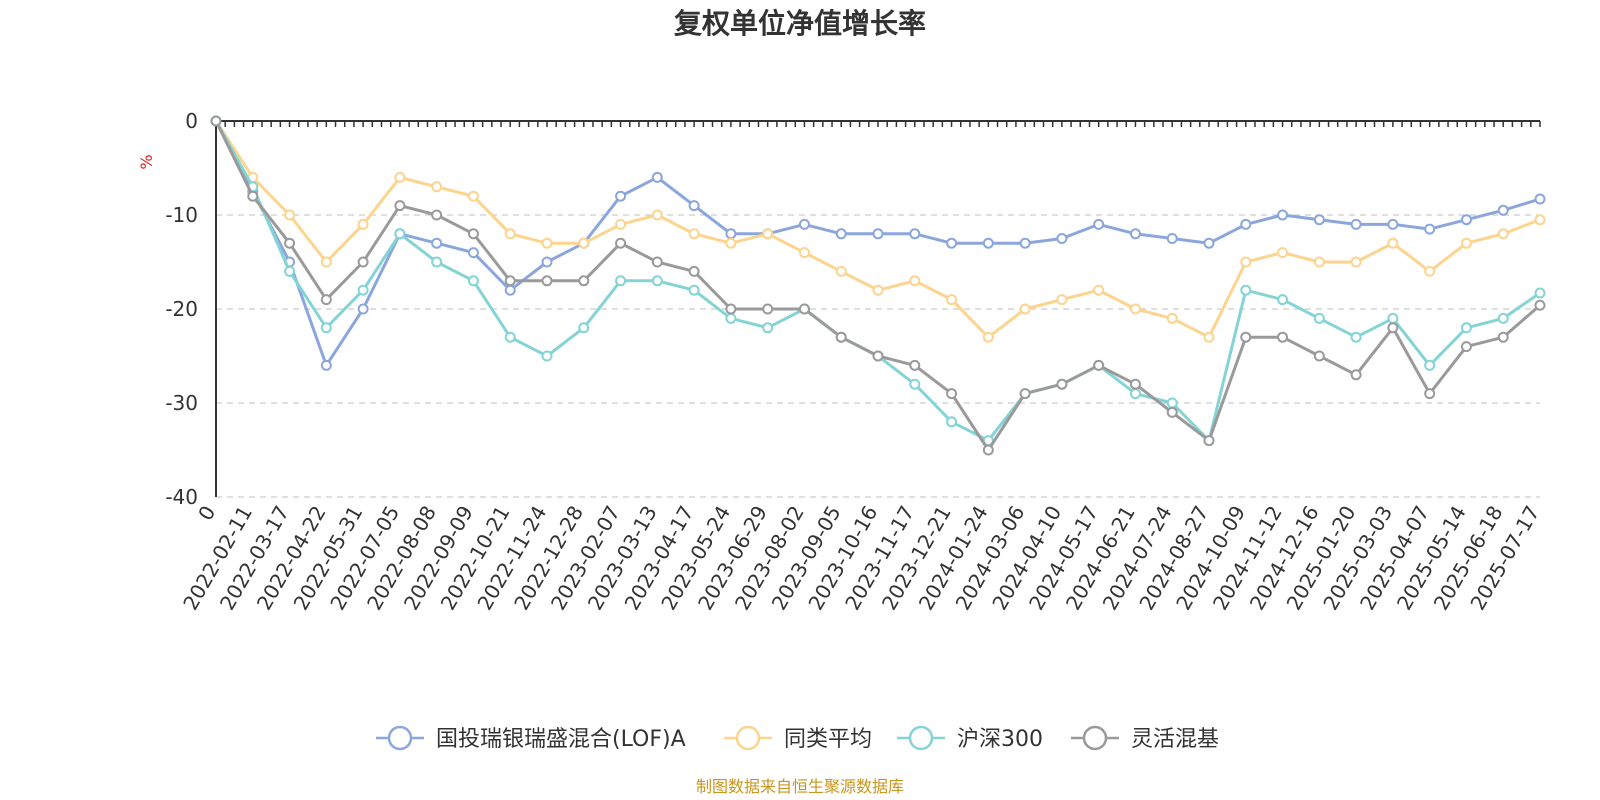  What do you see at coordinates (191, 121) in the screenshot?
I see `y-tick-label: 0` at bounding box center [191, 121].